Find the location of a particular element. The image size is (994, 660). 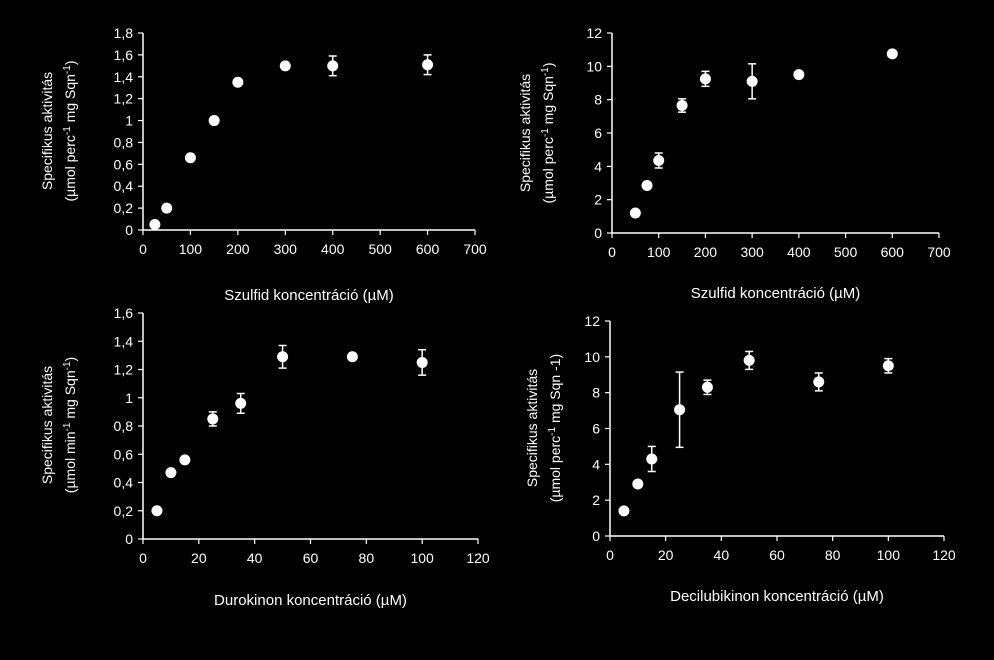

y-axis-unit-part: (µmol perc is located at coordinates (555, 469).